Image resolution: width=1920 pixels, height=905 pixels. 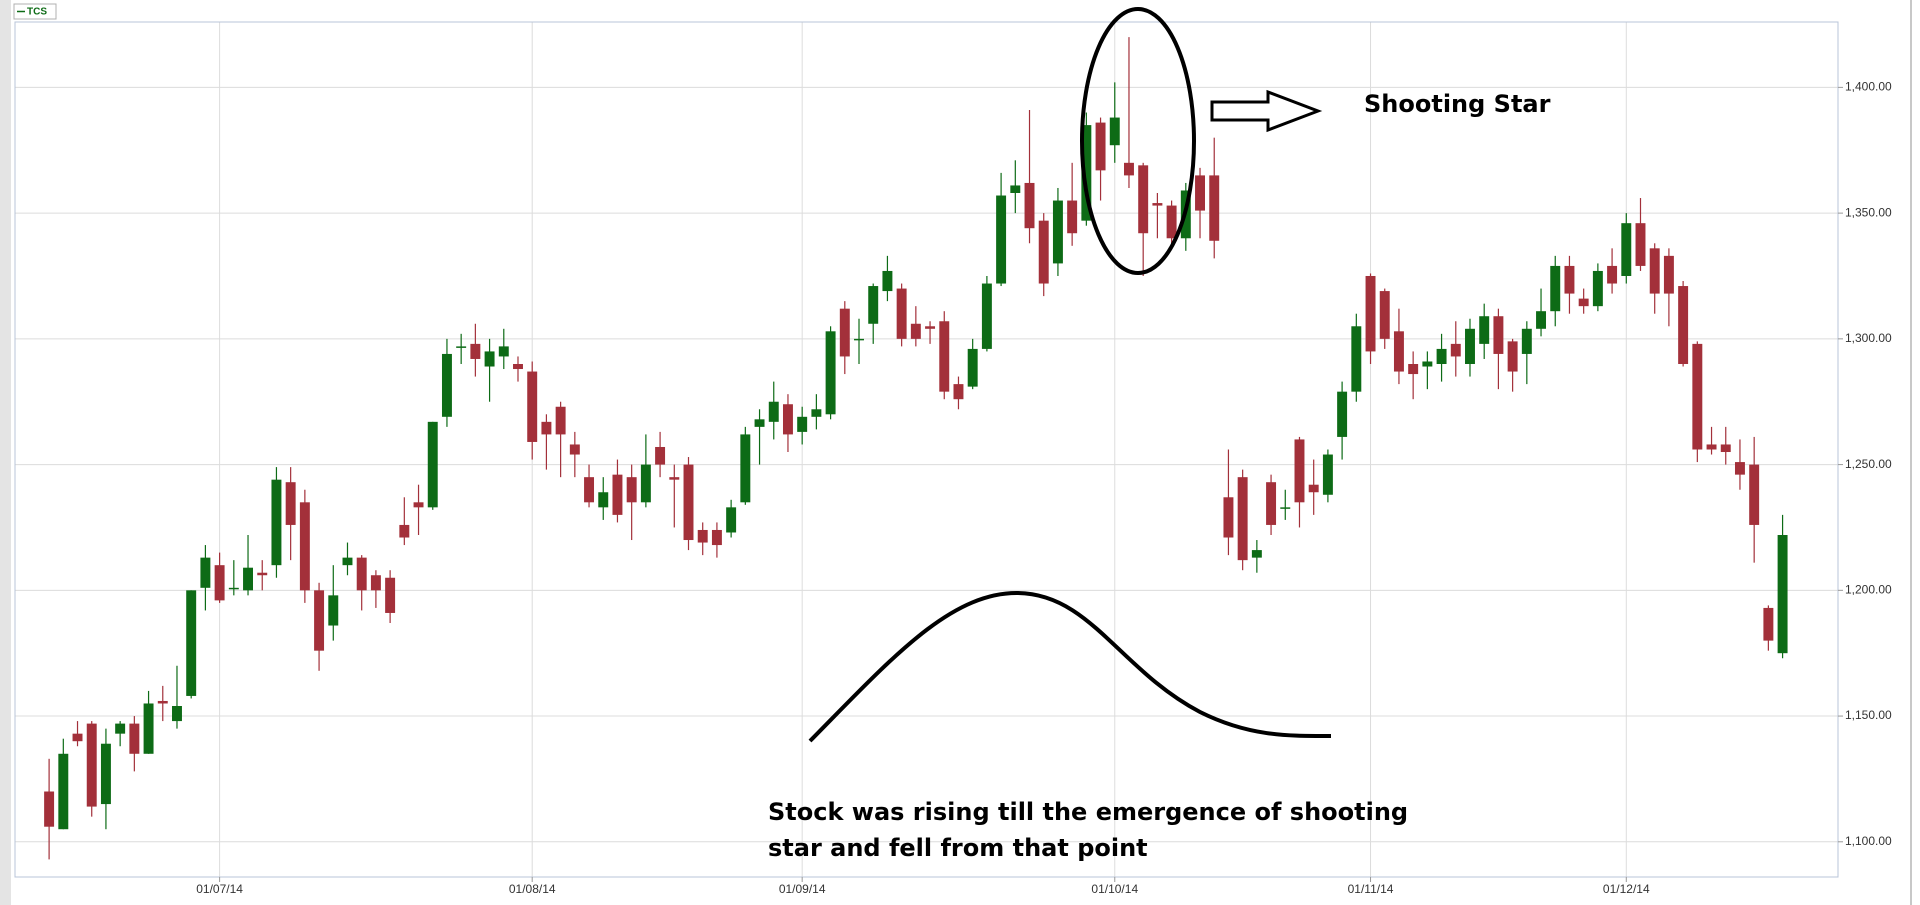 What do you see at coordinates (219, 889) in the screenshot?
I see `x-tick-label: 01/07/14` at bounding box center [219, 889].